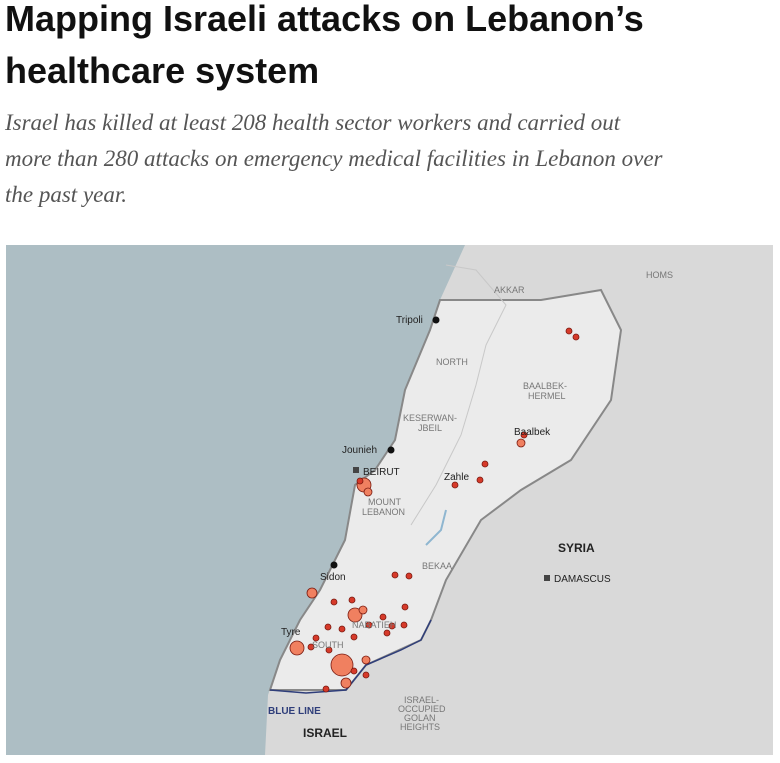  I want to click on map-label: NABATIEH, so click(374, 625).